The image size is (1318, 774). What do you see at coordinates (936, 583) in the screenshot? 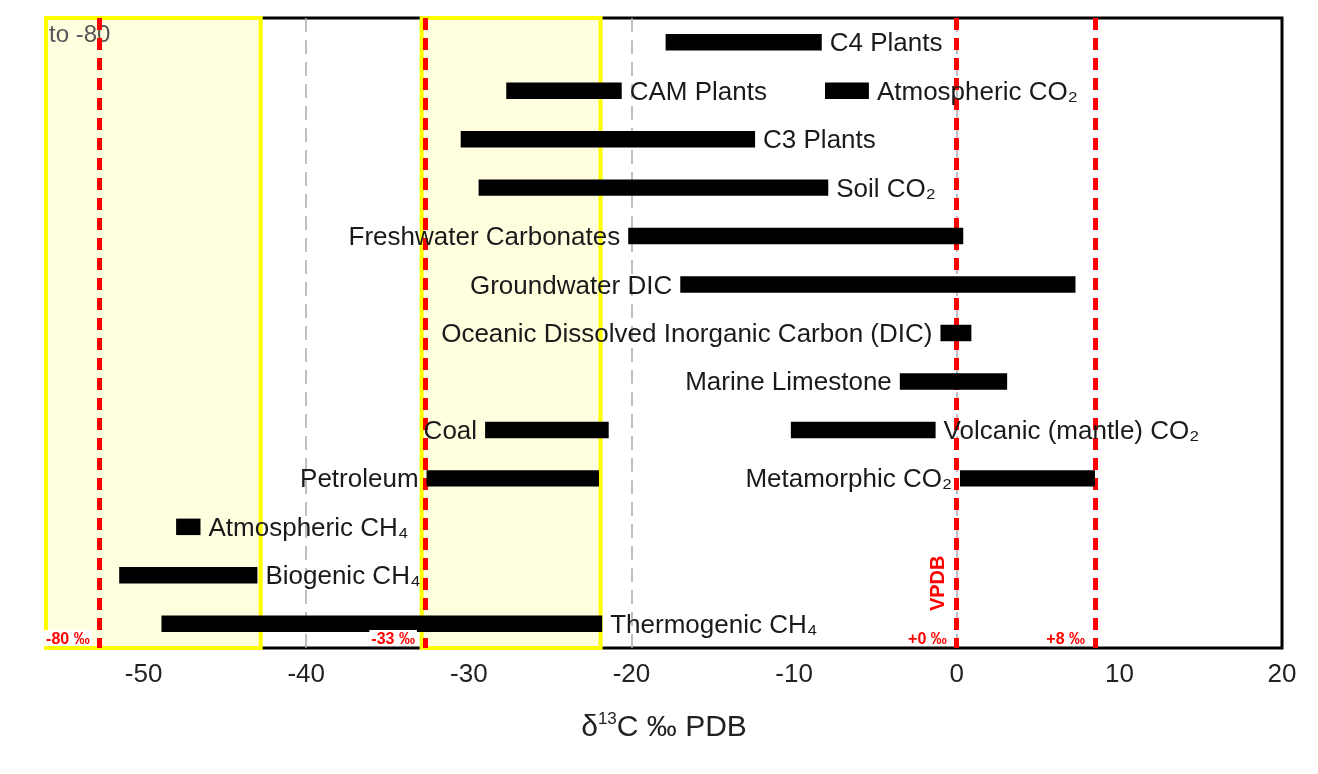
I see `annotation: VPDB` at bounding box center [936, 583].